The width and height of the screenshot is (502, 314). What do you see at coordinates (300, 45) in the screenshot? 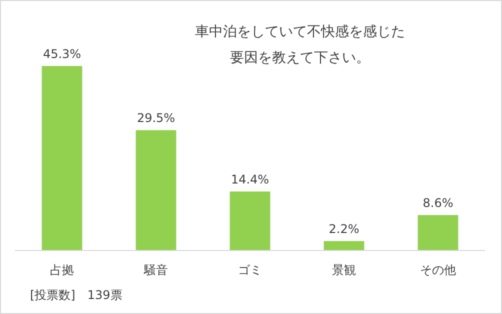
I see `chart-title: 車中泊をしていて不快感を感じた要因を教えて下さい。` at bounding box center [300, 45].